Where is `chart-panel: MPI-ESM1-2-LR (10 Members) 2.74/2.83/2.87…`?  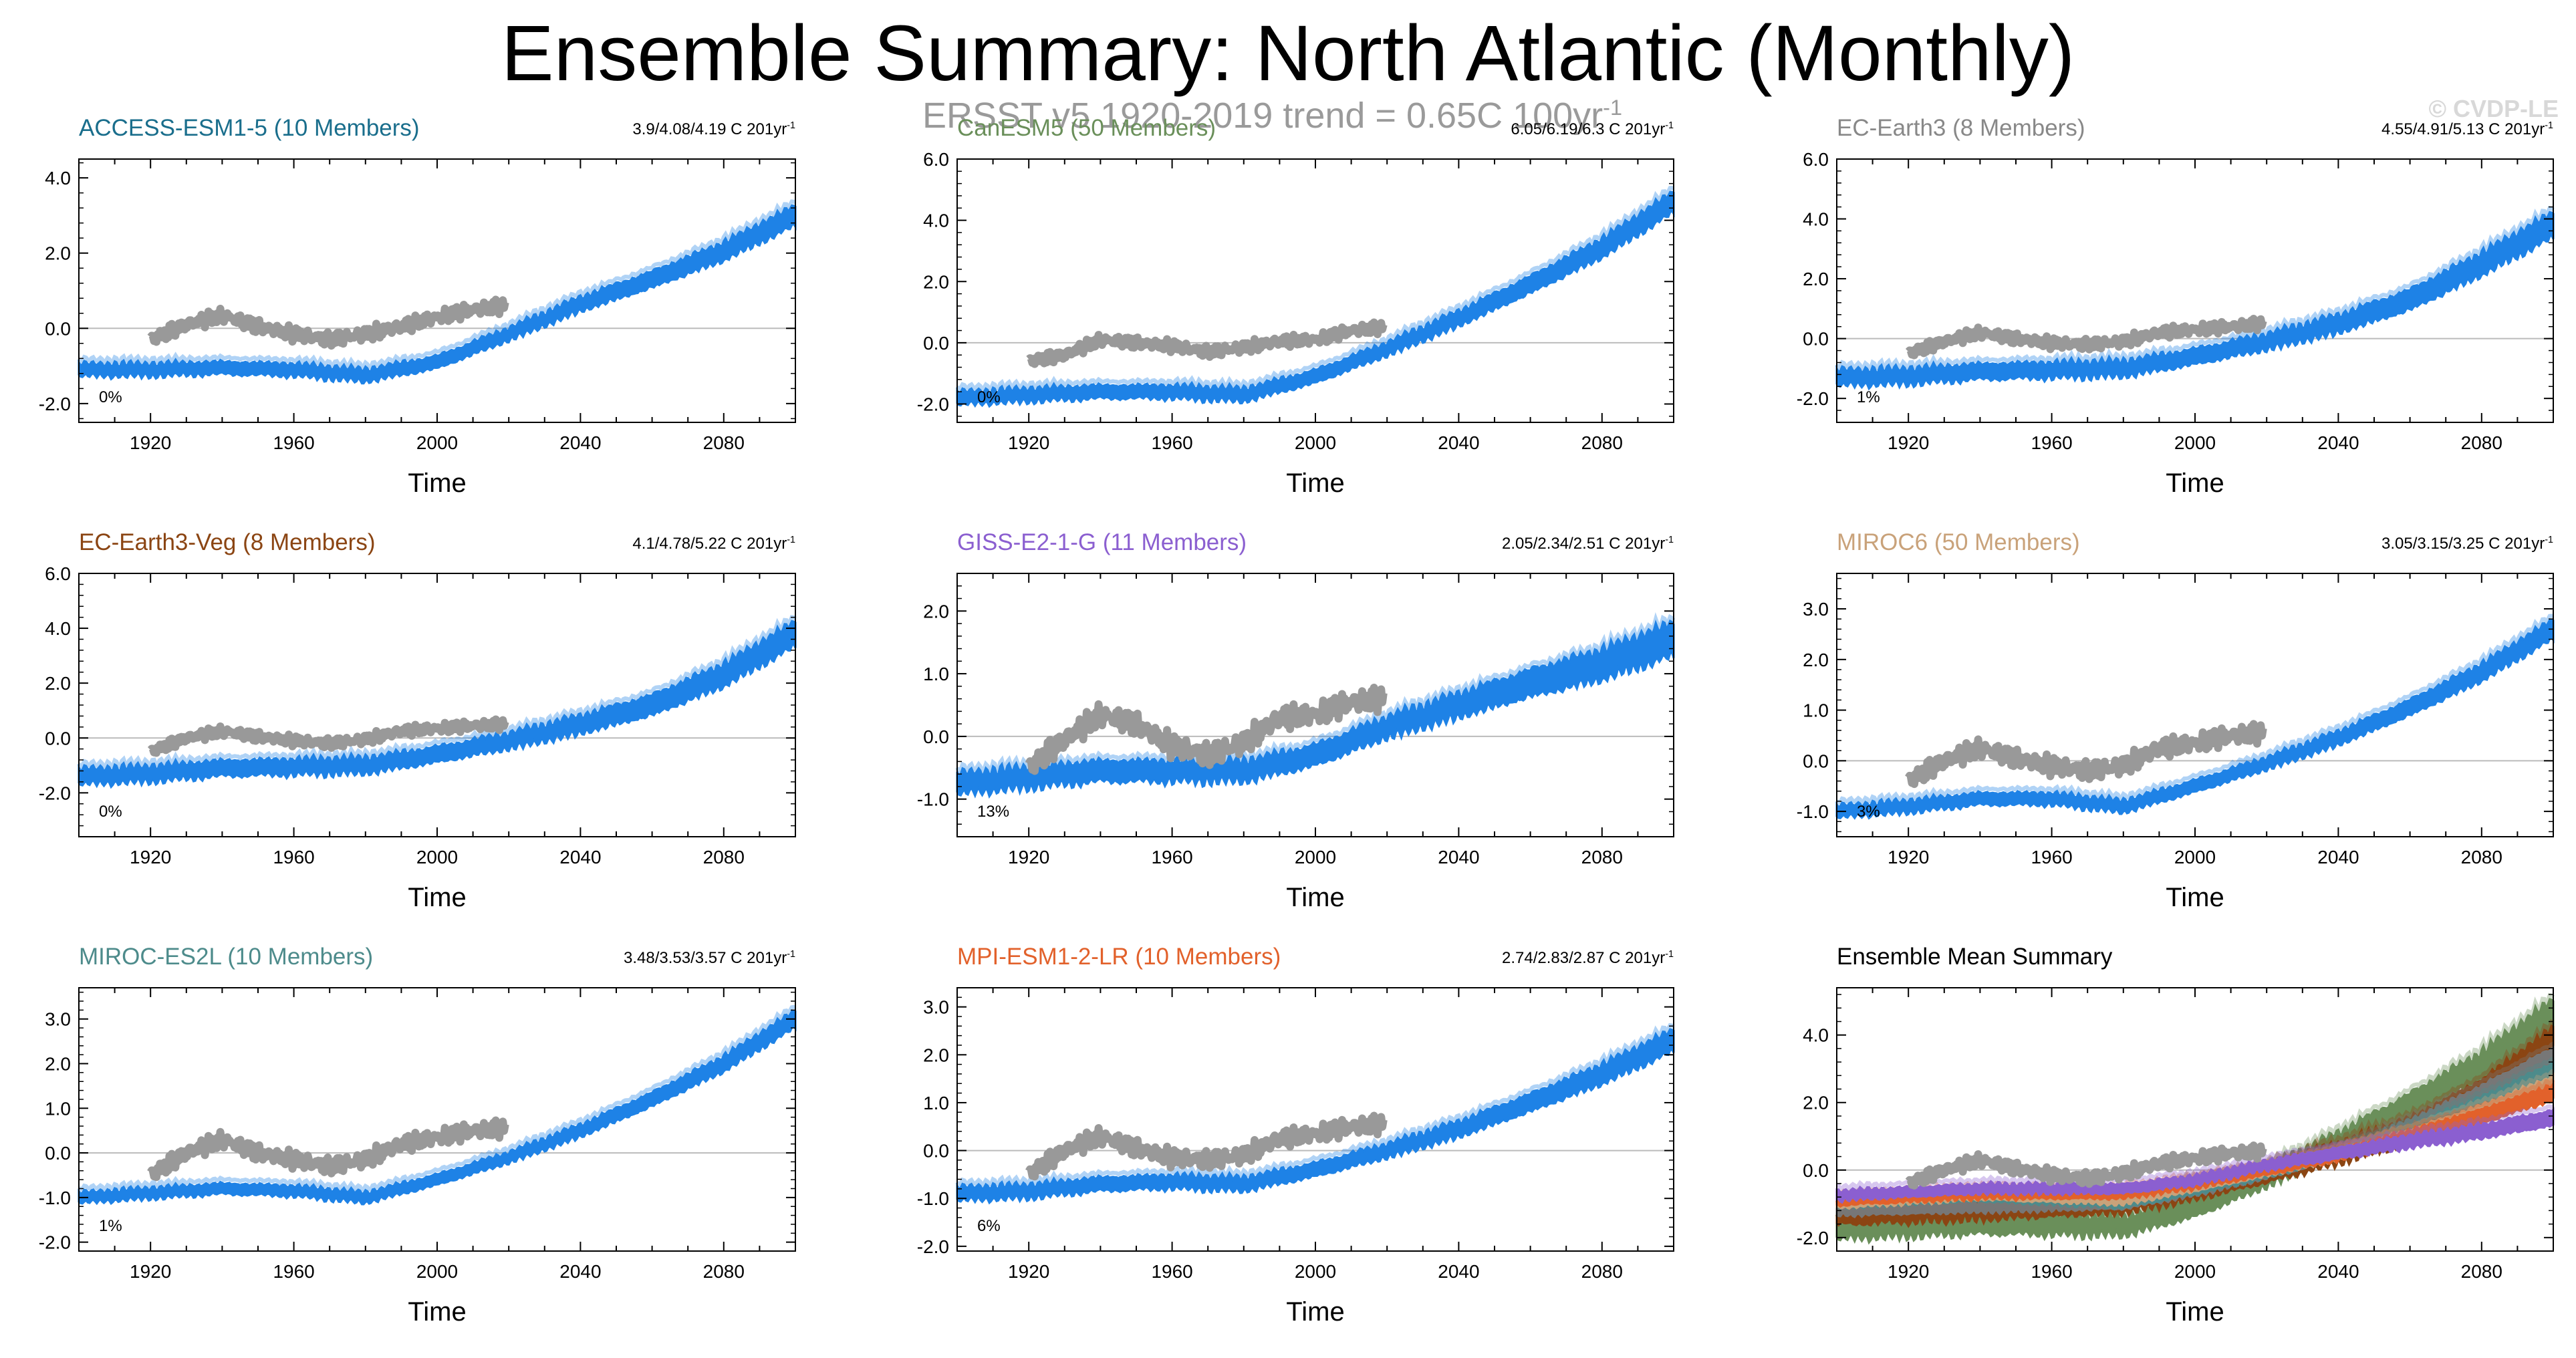 chart-panel: MPI-ESM1-2-LR (10 Members) 2.74/2.83/2.87… is located at coordinates (1296, 1149).